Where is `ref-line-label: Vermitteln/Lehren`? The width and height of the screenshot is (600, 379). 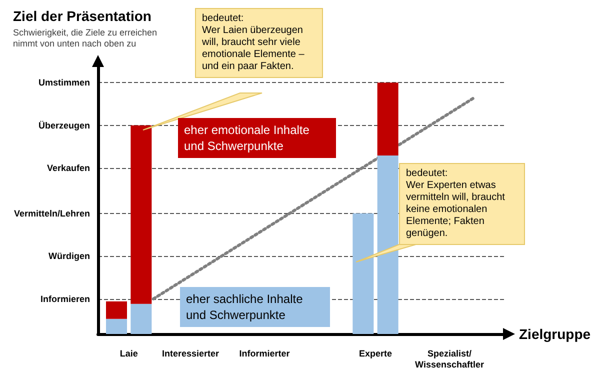
ref-line-label: Vermitteln/Lehren is located at coordinates (52, 213).